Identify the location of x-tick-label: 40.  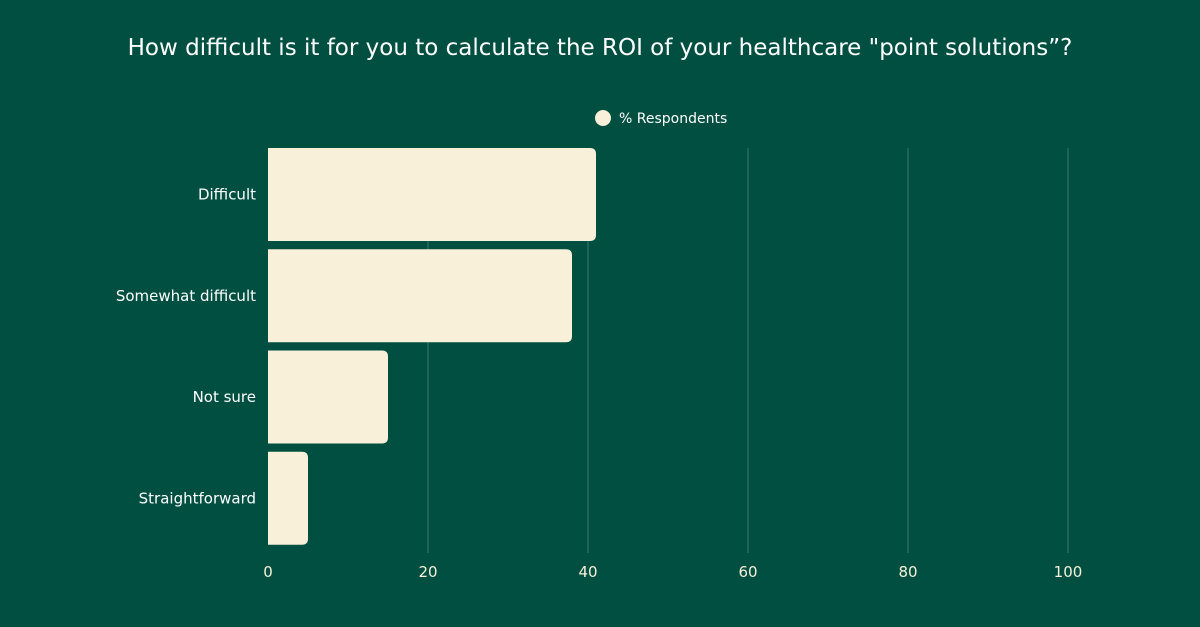
(587, 572).